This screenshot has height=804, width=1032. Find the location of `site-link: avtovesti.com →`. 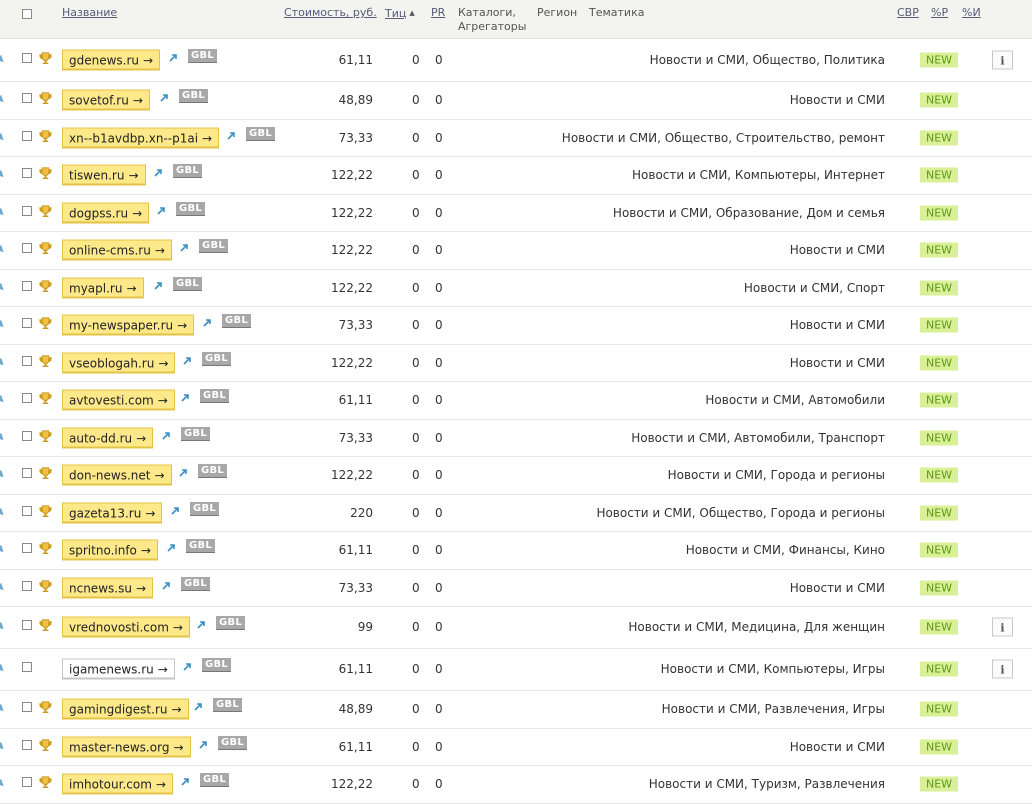

site-link: avtovesti.com → is located at coordinates (118, 400).